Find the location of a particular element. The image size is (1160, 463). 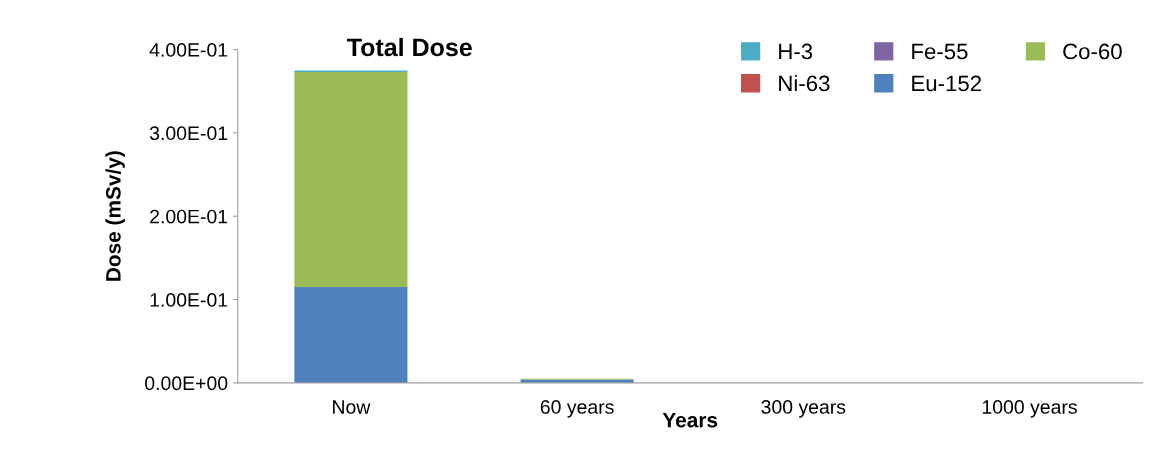

x-tick-label: 300 years is located at coordinates (803, 409).